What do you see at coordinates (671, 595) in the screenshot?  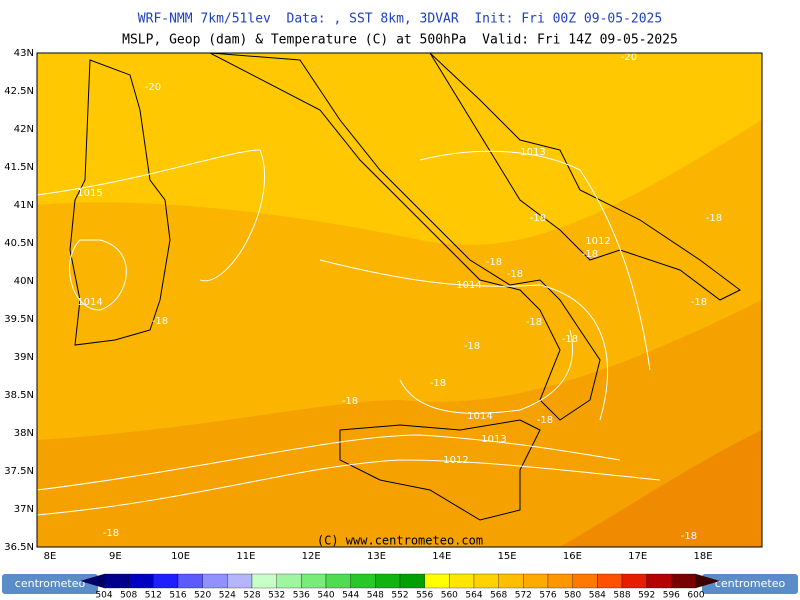 I see `colorbar-label: 596` at bounding box center [671, 595].